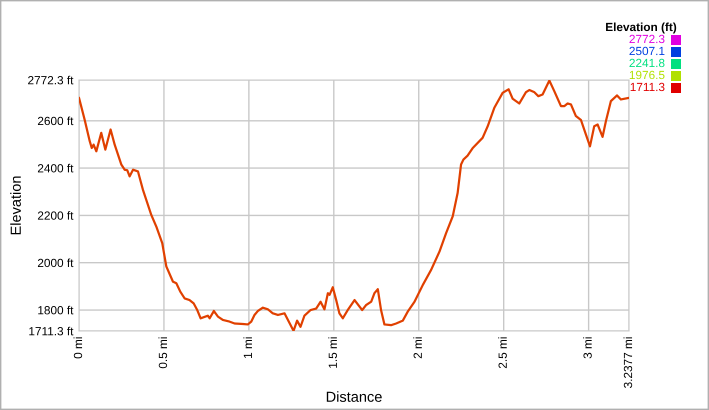 Image resolution: width=709 pixels, height=410 pixels. Describe the element at coordinates (56, 168) in the screenshot. I see `y-tick-label: 2400 ft` at that location.